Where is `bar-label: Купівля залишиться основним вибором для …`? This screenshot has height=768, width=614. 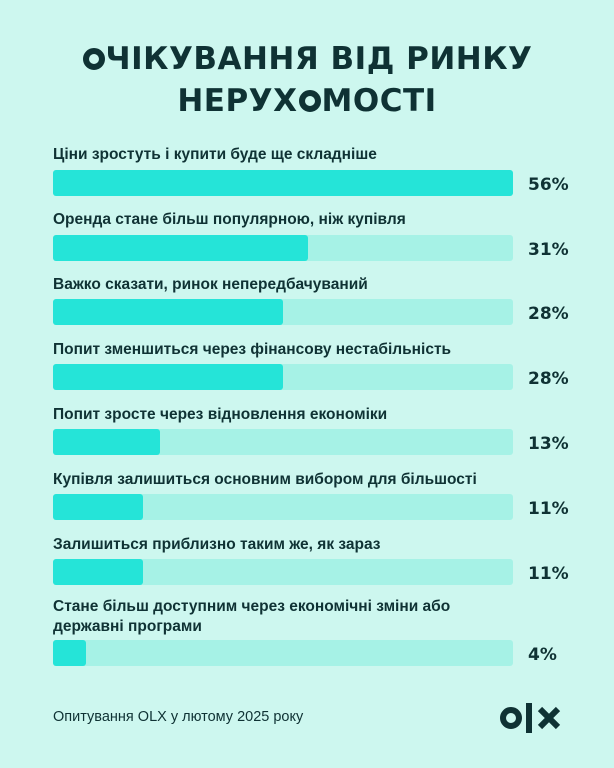
bar-label: Купівля залишиться основним вибором для … is located at coordinates (265, 479).